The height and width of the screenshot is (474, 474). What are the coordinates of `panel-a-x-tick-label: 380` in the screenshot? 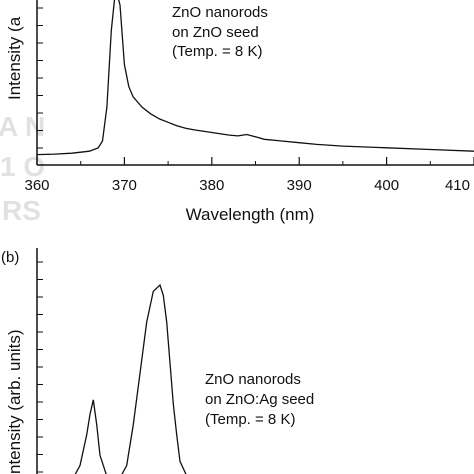 It's located at (211, 185).